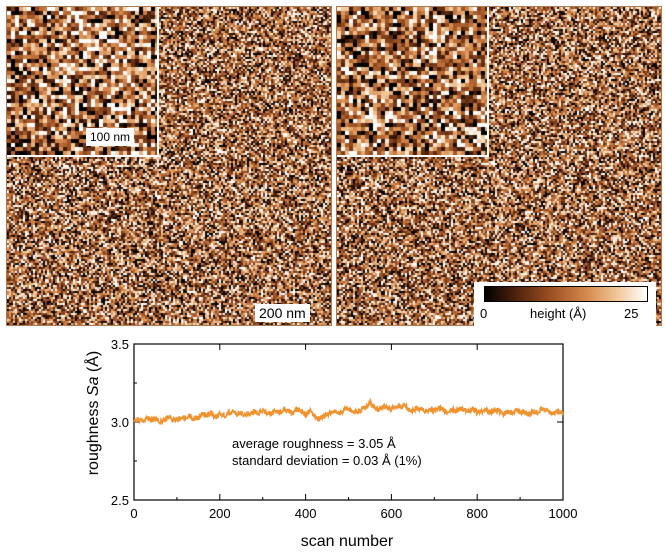 The height and width of the screenshot is (553, 665). I want to click on roughness-series-line, so click(348, 411).